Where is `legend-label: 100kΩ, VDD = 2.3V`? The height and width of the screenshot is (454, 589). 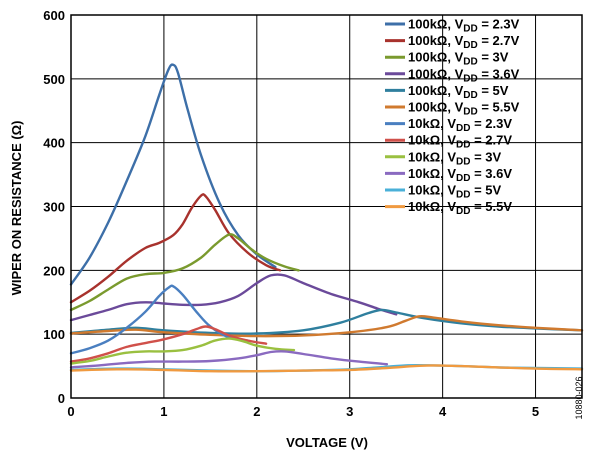 legend-label: 100kΩ, VDD = 2.3V is located at coordinates (464, 26).